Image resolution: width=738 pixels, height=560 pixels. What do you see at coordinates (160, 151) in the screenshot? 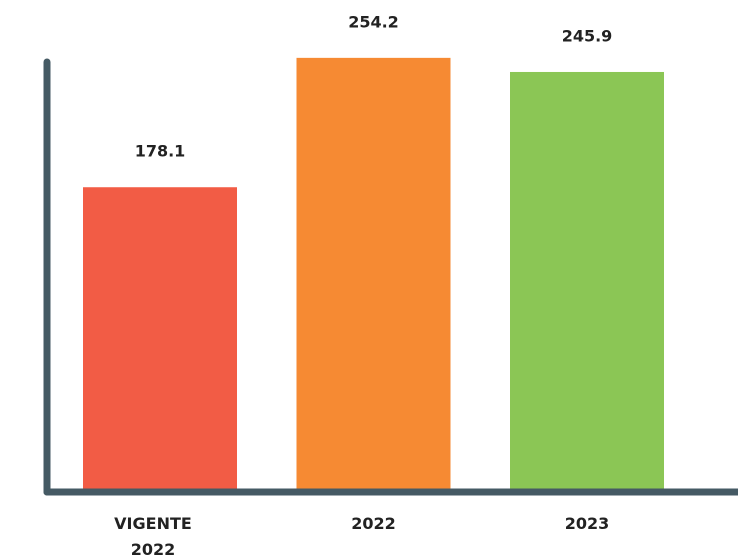
I see `data-label: 178.1` at bounding box center [160, 151].